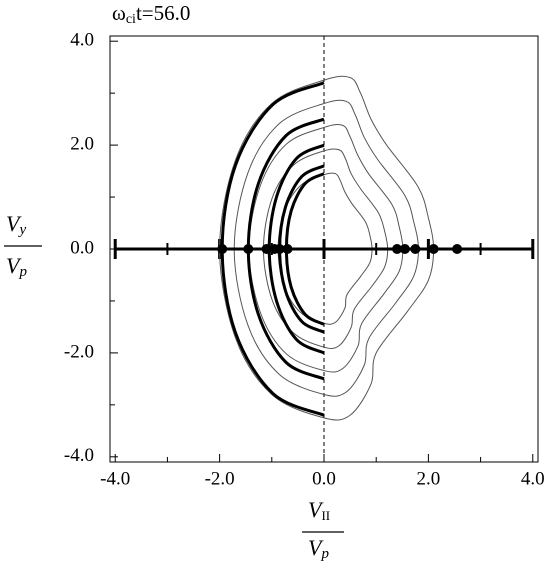 This screenshot has width=548, height=563. Describe the element at coordinates (79, 455) in the screenshot. I see `y-tick-label: -4.0` at that location.